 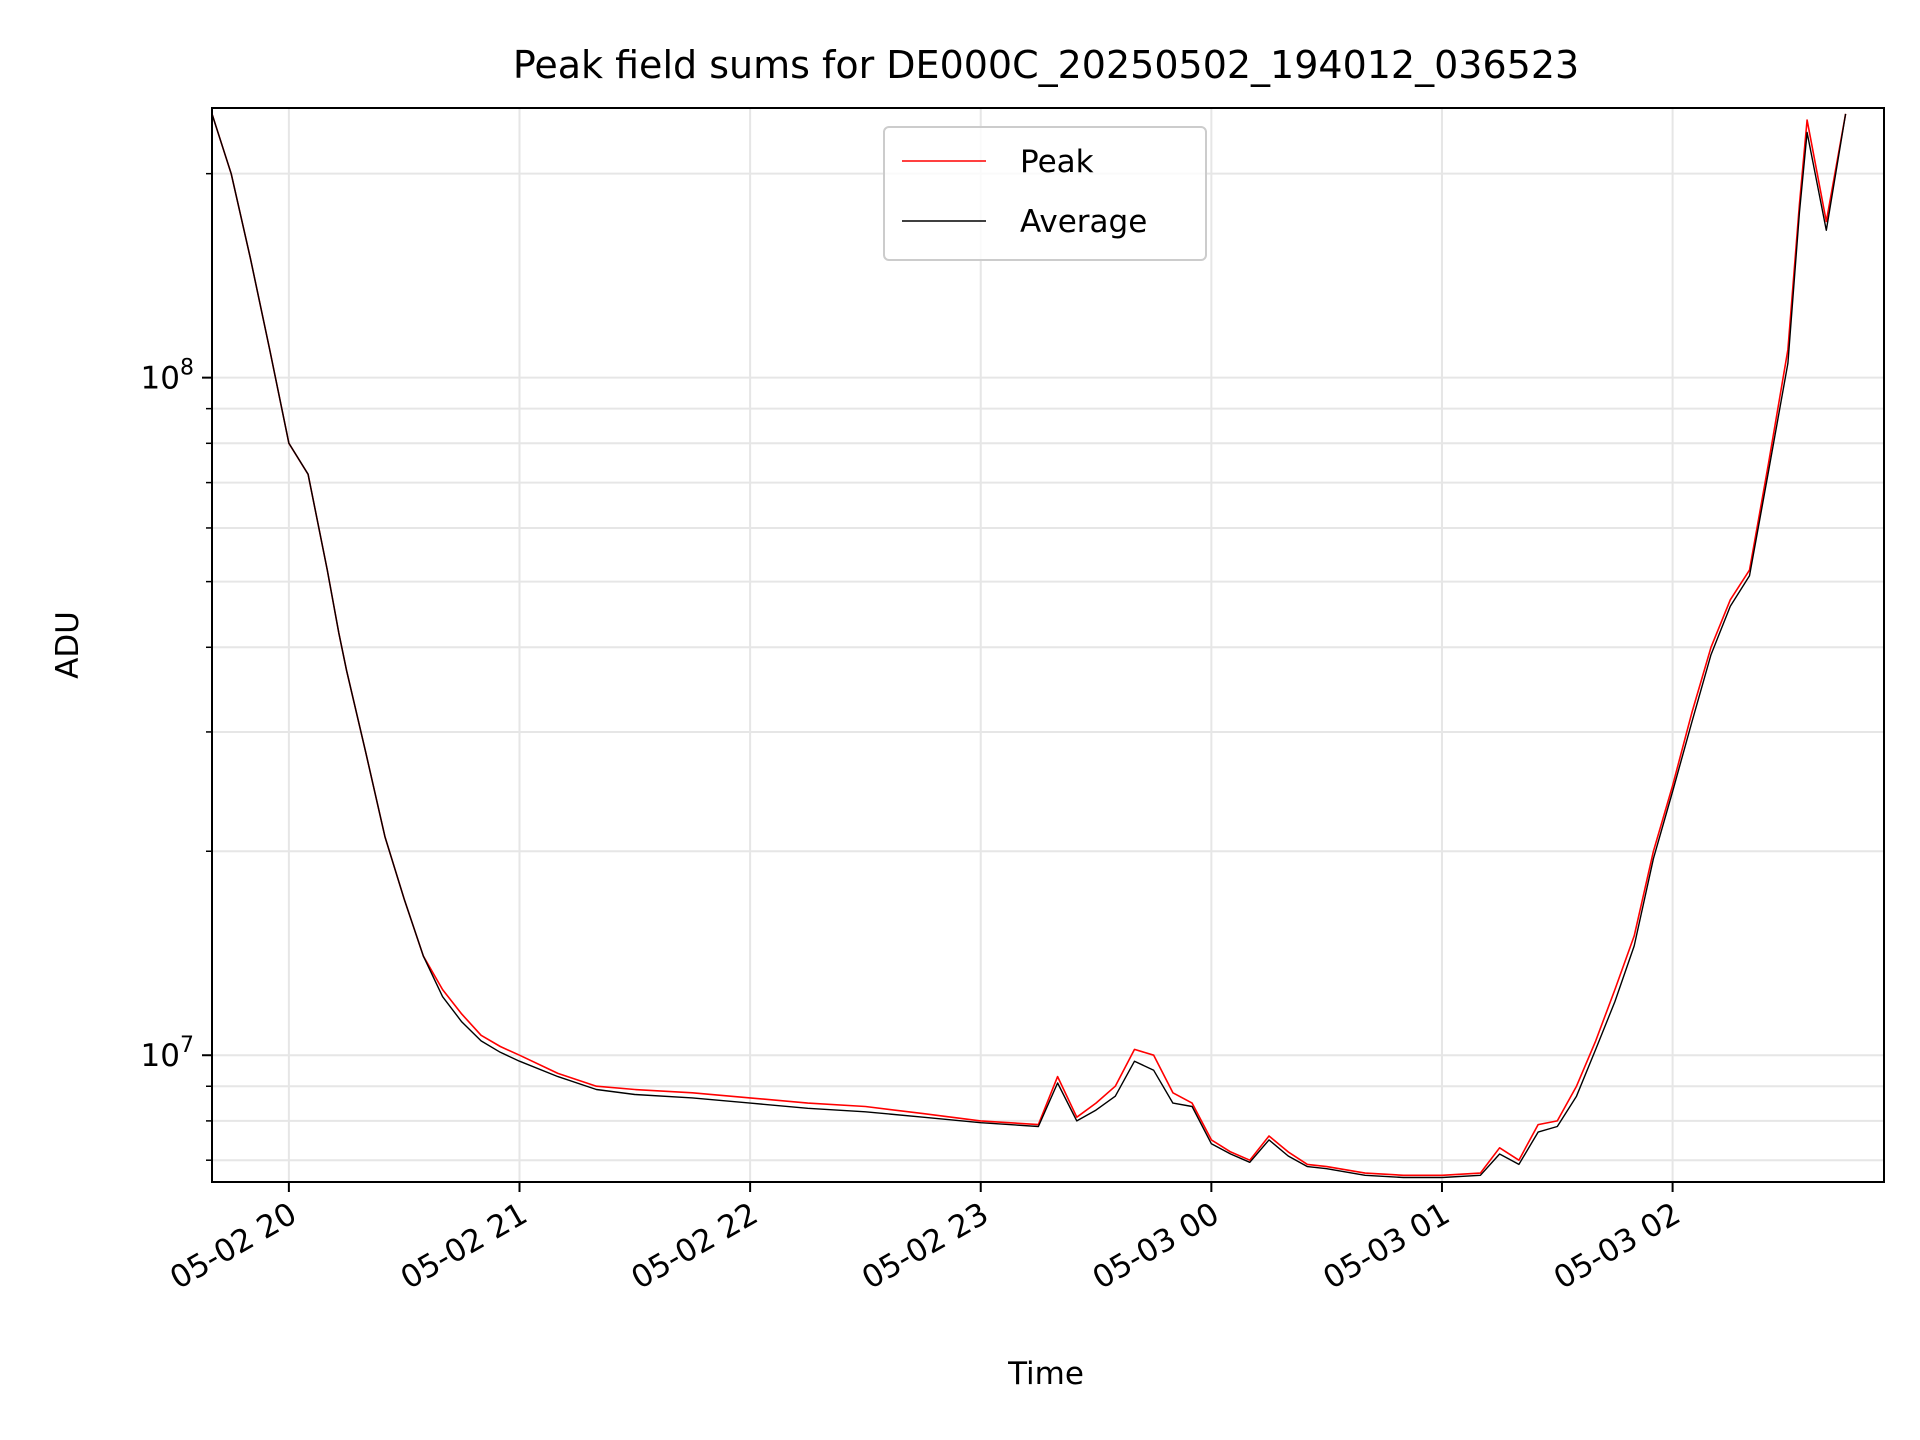 What do you see at coordinates (167, 1053) in the screenshot?
I see `y-tick-label: 10⁷` at bounding box center [167, 1053].